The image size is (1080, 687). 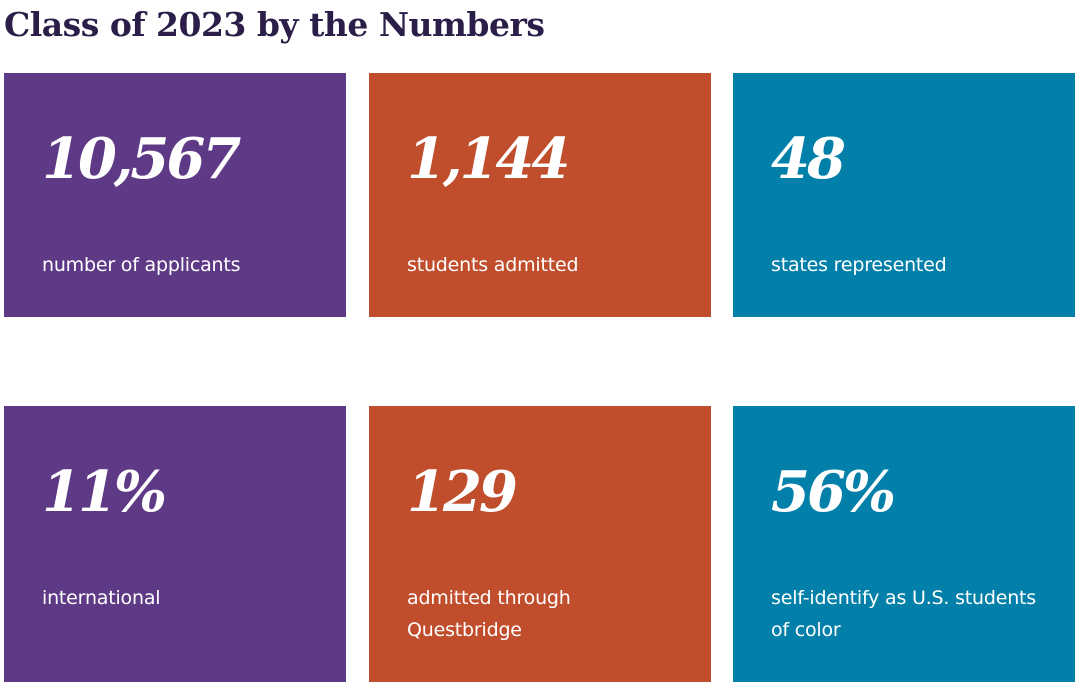 I want to click on stat-card-questbridge: 129 admitted through Questbridge, so click(x=540, y=544).